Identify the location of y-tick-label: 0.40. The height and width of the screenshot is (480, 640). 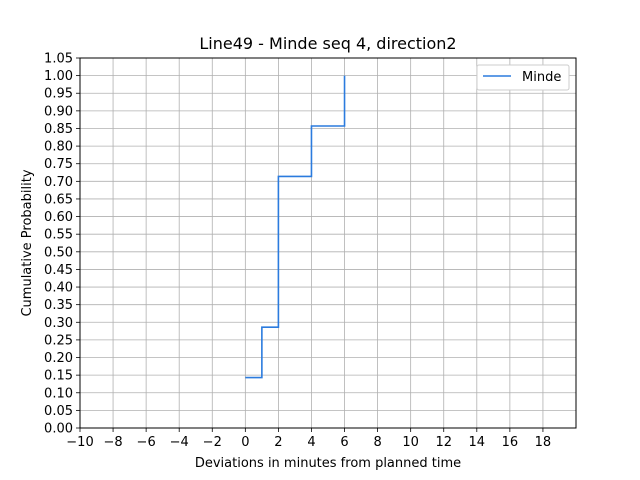
(58, 288).